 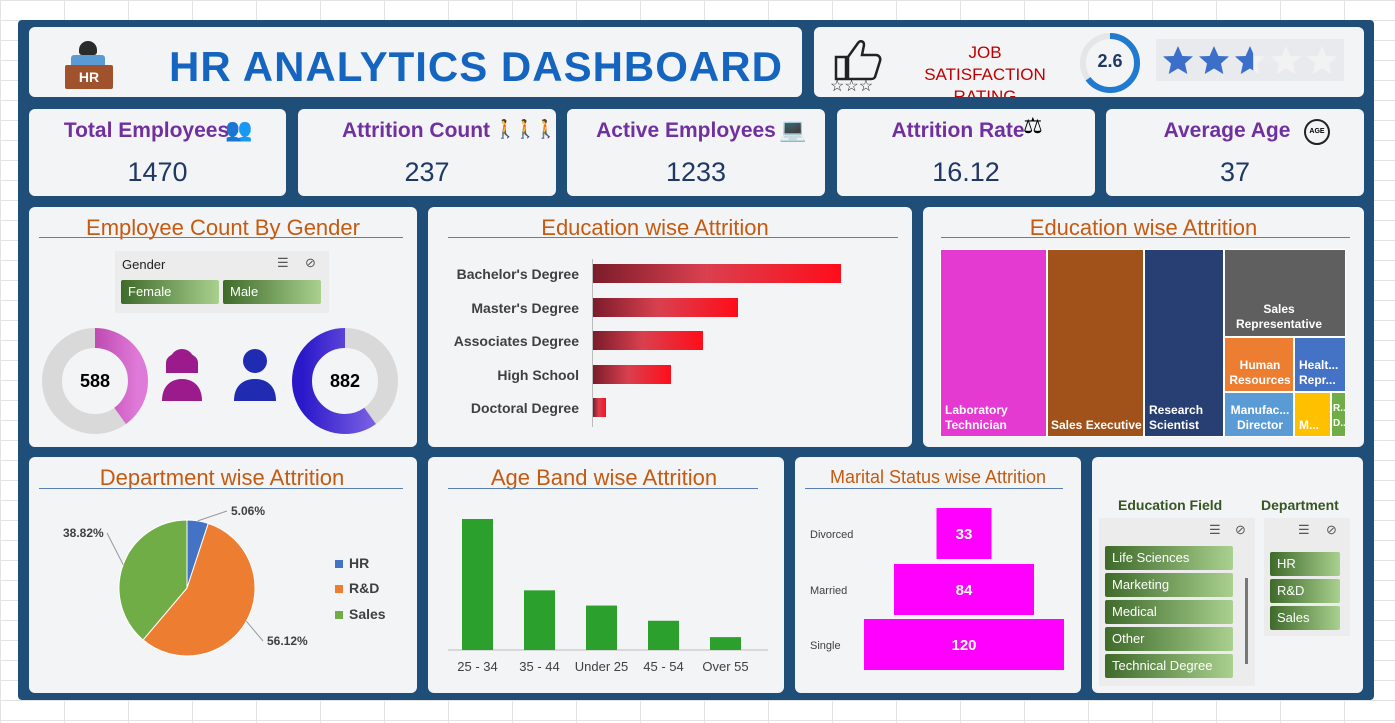 I want to click on slicer-option-male: Male, so click(x=272, y=292).